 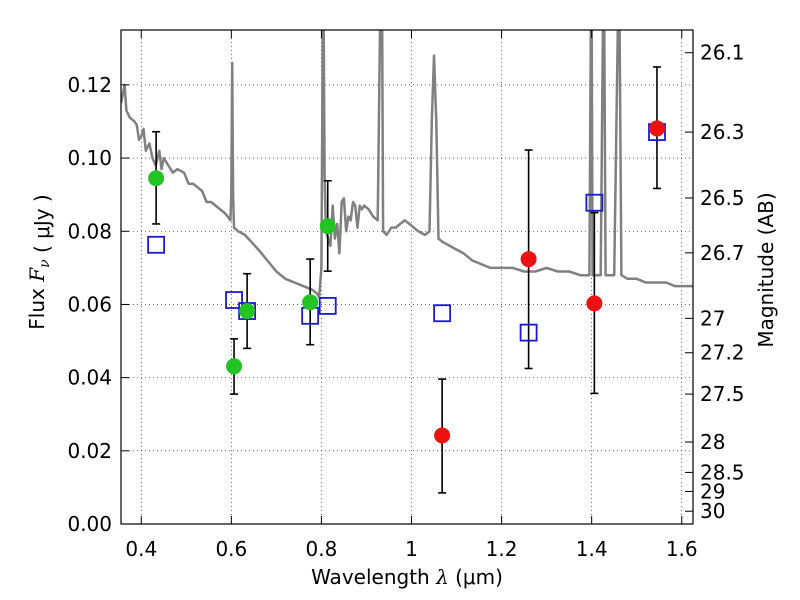 What do you see at coordinates (682, 549) in the screenshot?
I see `x-tick-label: 1.6` at bounding box center [682, 549].